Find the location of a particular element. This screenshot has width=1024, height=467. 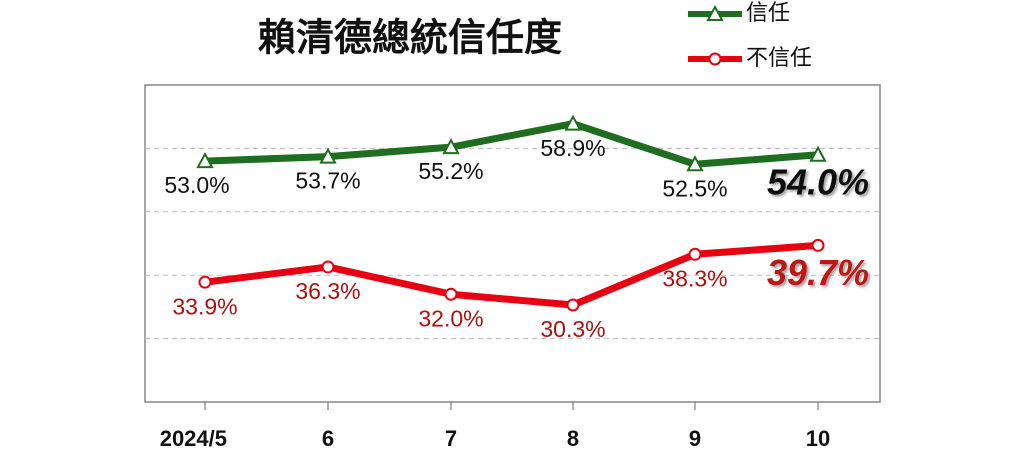

value-label: 32.0% is located at coordinates (450, 318).